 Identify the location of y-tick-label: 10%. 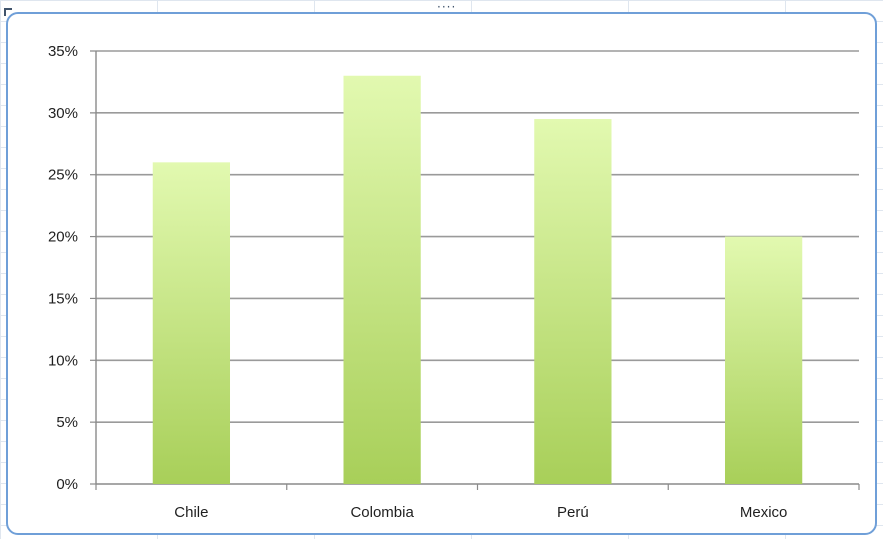
(63, 360).